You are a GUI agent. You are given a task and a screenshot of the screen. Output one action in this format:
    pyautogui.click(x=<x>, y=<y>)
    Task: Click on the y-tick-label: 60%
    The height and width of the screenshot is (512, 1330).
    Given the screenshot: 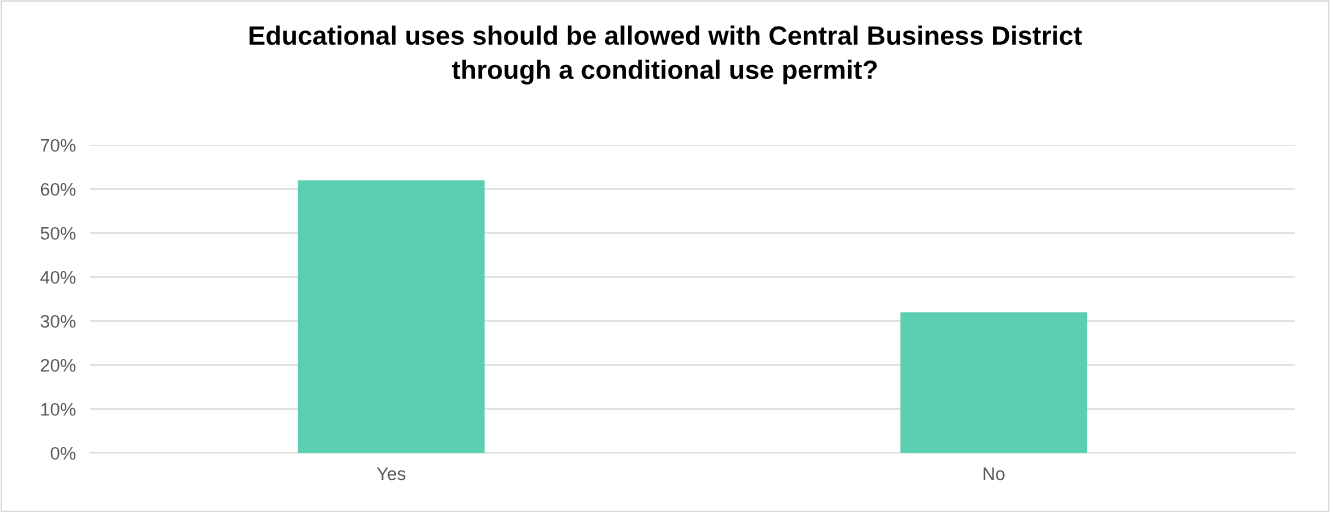 What is the action you would take?
    pyautogui.click(x=58, y=189)
    